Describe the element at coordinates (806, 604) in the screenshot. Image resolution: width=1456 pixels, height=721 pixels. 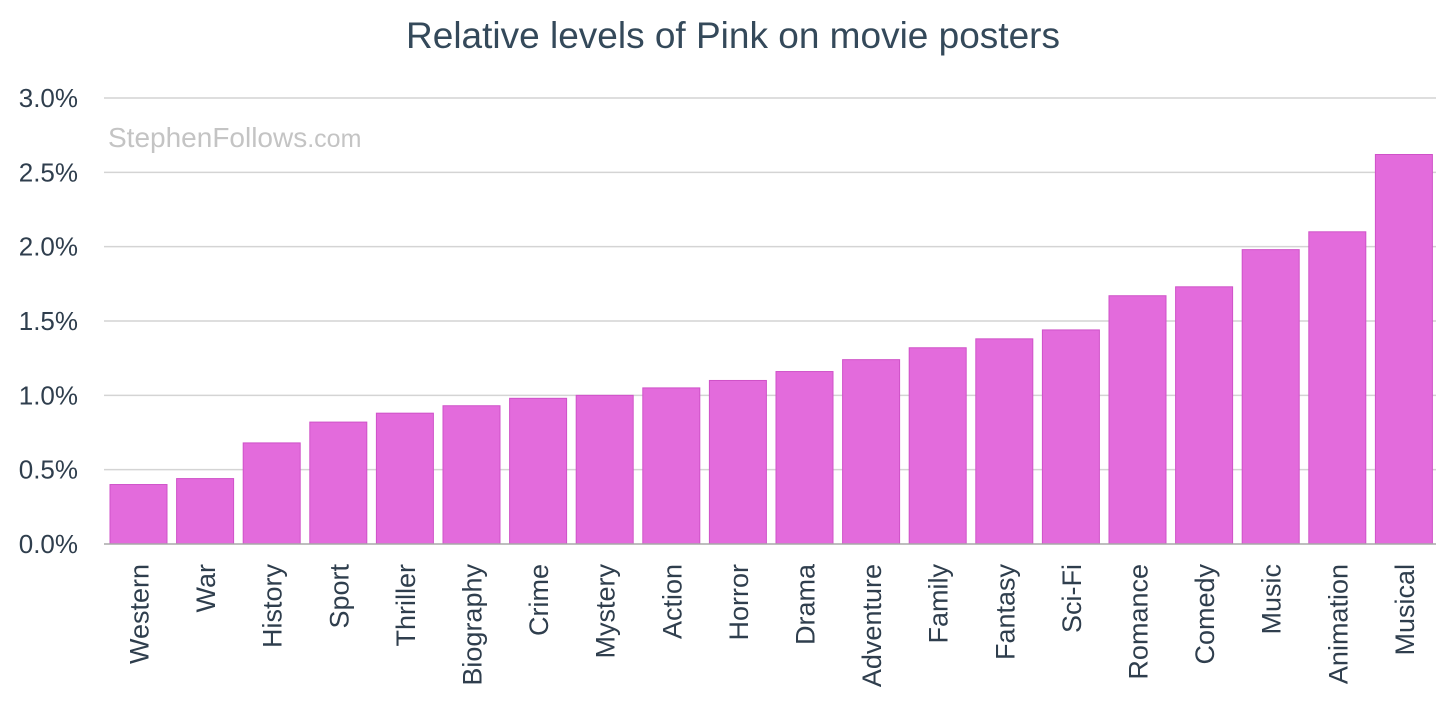
I see `x-tick-label: Drama` at that location.